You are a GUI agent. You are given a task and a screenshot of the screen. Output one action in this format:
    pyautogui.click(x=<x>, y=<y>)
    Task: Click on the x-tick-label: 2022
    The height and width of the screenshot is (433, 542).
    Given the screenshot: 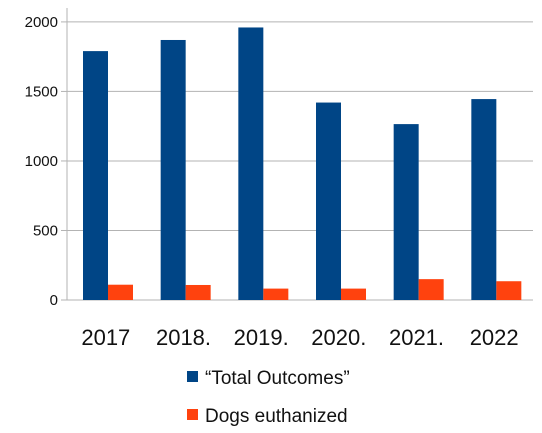 What is the action you would take?
    pyautogui.click(x=494, y=337)
    